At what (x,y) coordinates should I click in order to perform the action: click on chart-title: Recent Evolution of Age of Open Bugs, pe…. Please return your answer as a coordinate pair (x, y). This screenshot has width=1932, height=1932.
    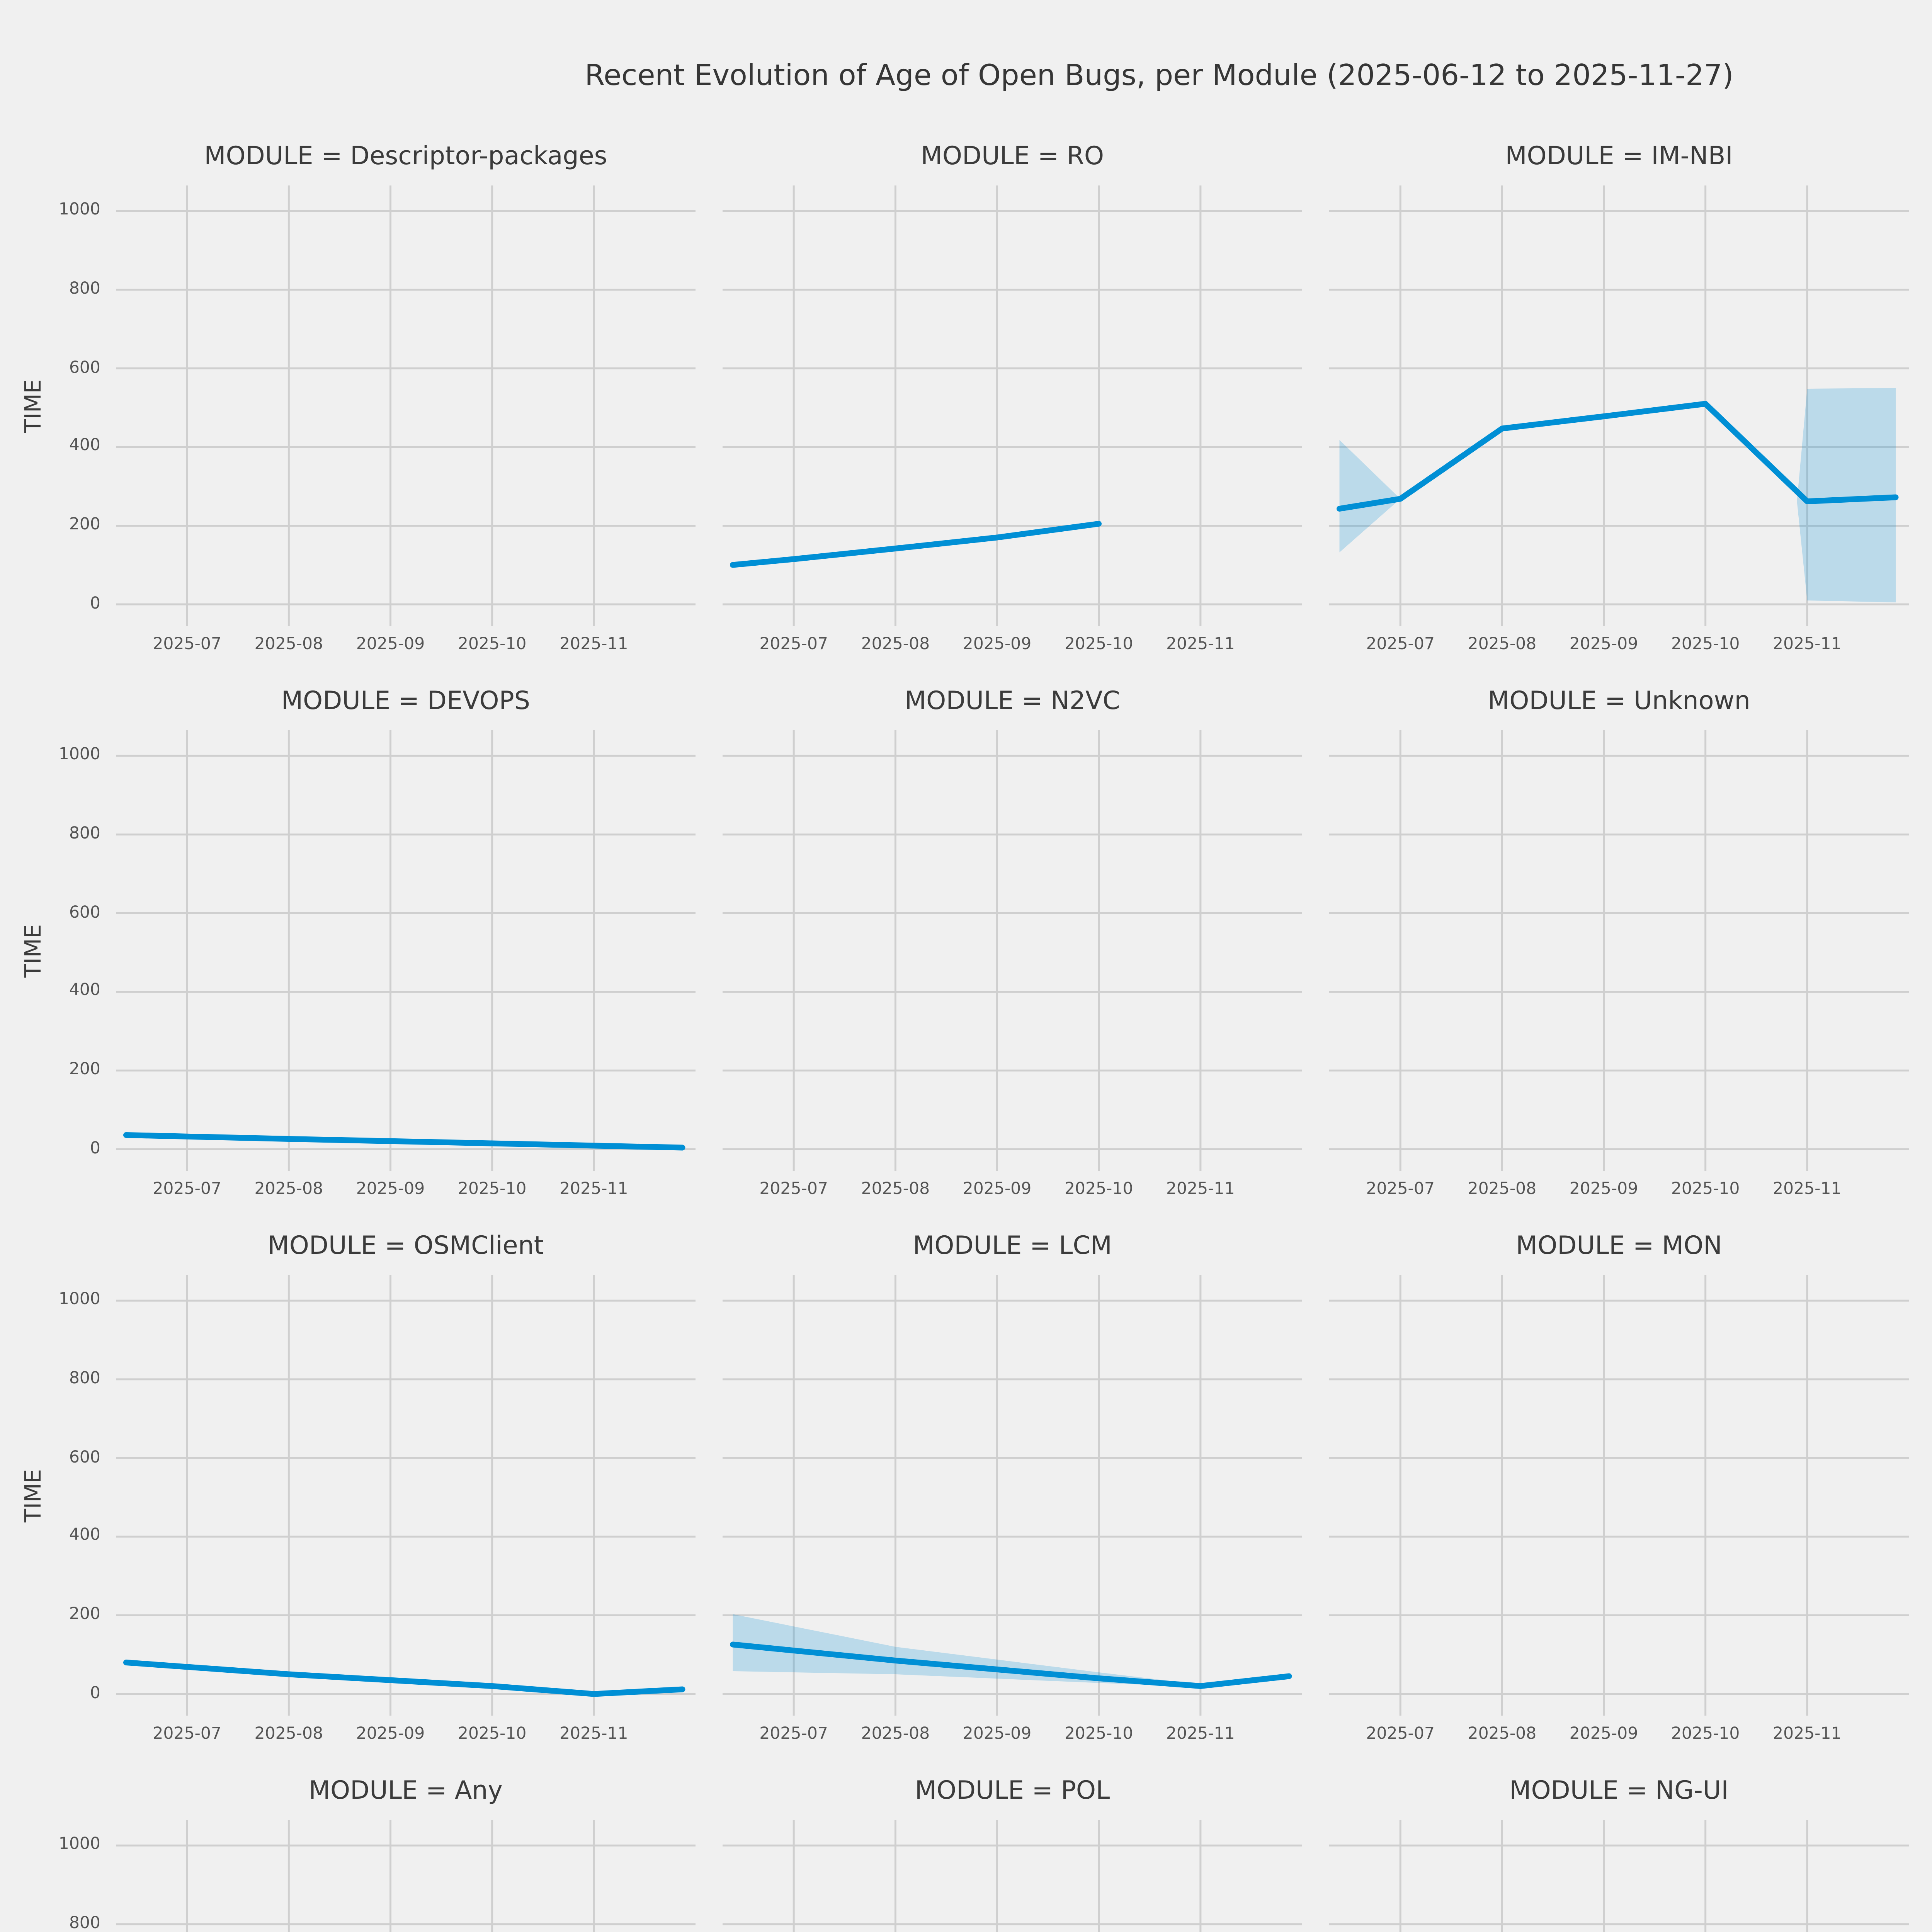
    Looking at the image, I should click on (1159, 75).